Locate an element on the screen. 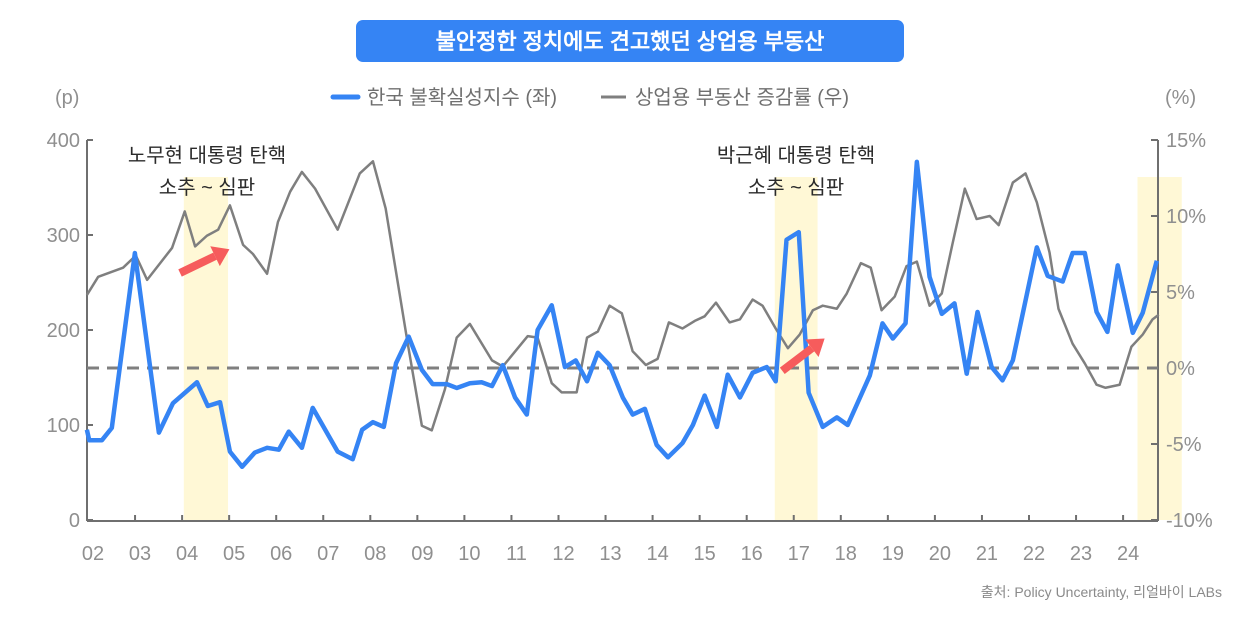 Image resolution: width=1260 pixels, height=622 pixels. right-tick-label: 15% is located at coordinates (1186, 141).